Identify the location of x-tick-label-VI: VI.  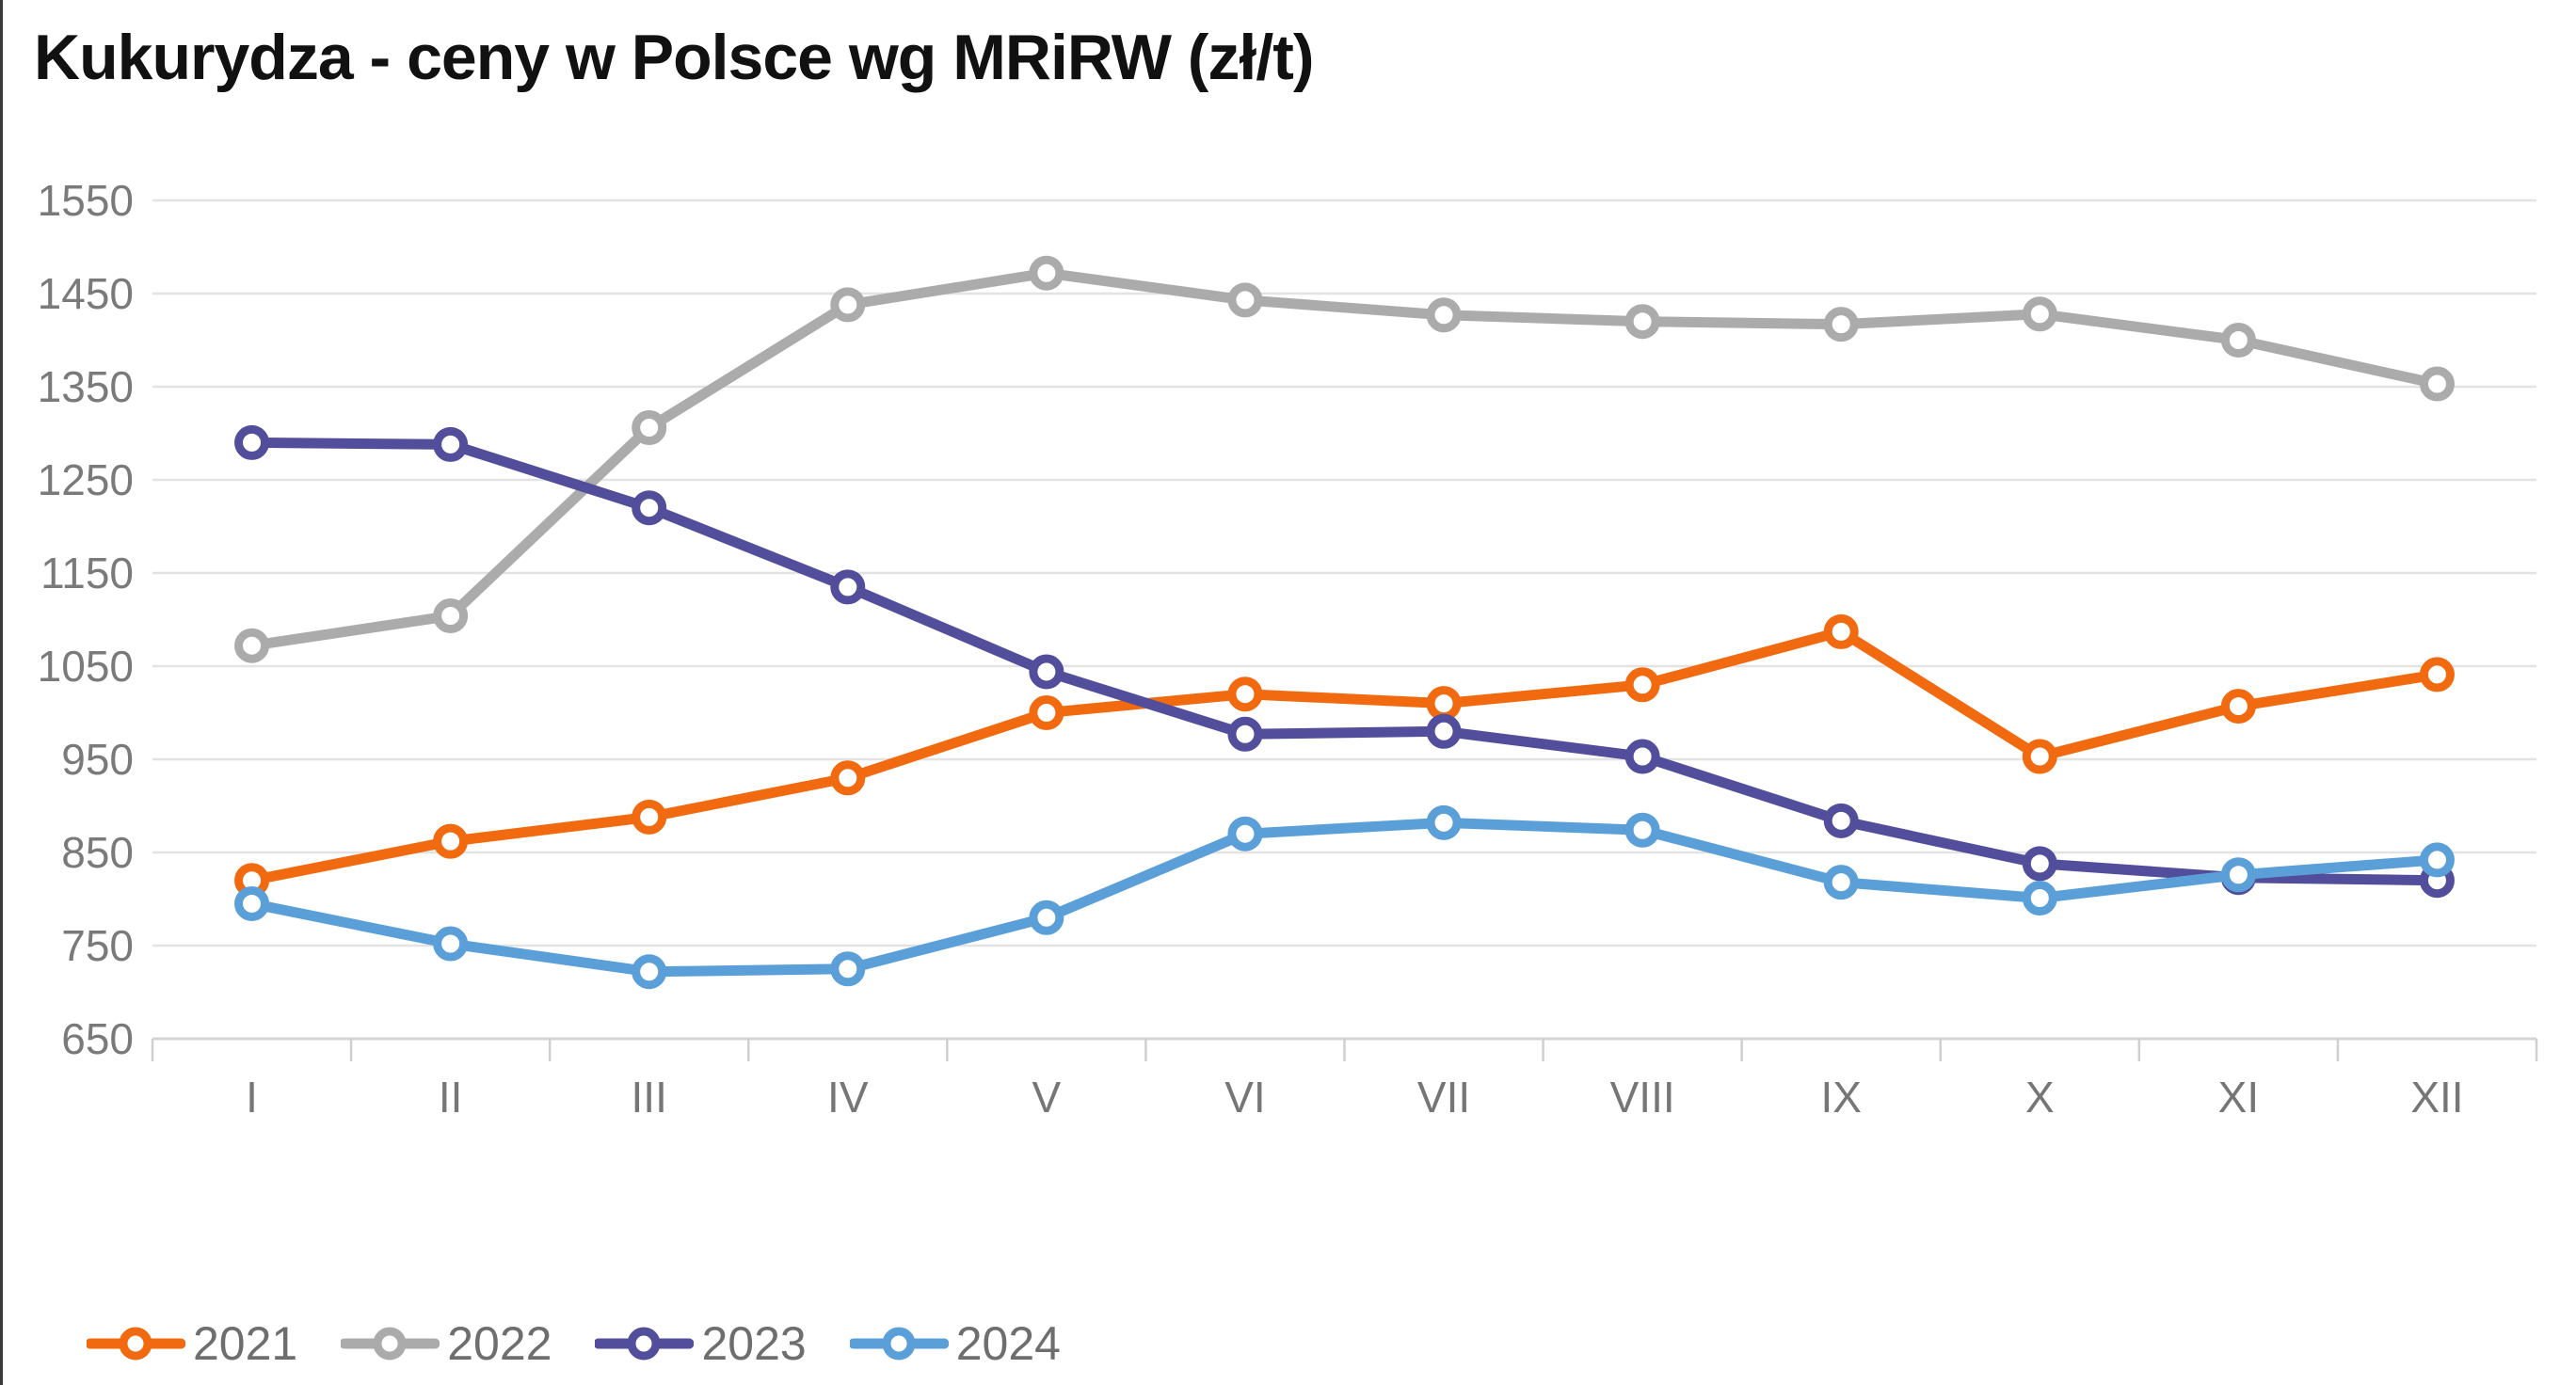
(1244, 1097).